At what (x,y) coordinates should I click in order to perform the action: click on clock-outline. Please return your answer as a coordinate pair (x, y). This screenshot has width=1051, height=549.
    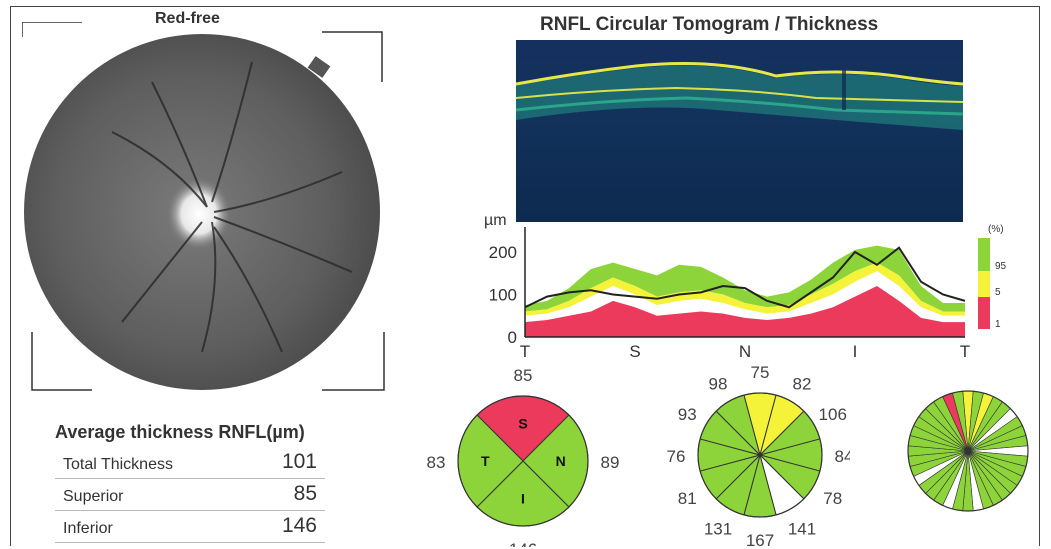
    Looking at the image, I should click on (760, 455).